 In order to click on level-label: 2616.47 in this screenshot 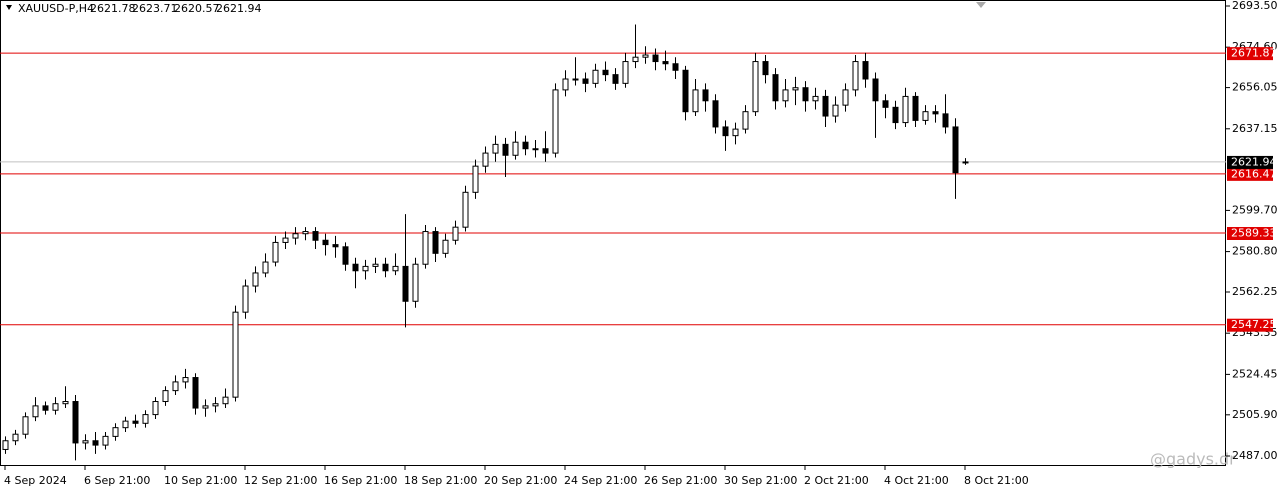, I will do `click(1254, 173)`.